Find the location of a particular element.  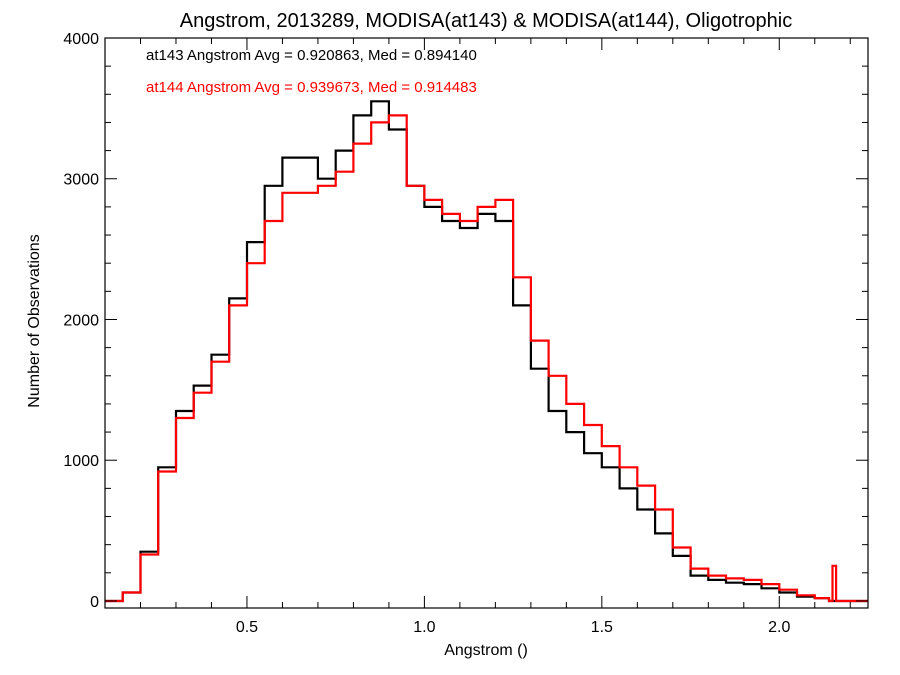

y-tick-label: 0 is located at coordinates (94, 602).